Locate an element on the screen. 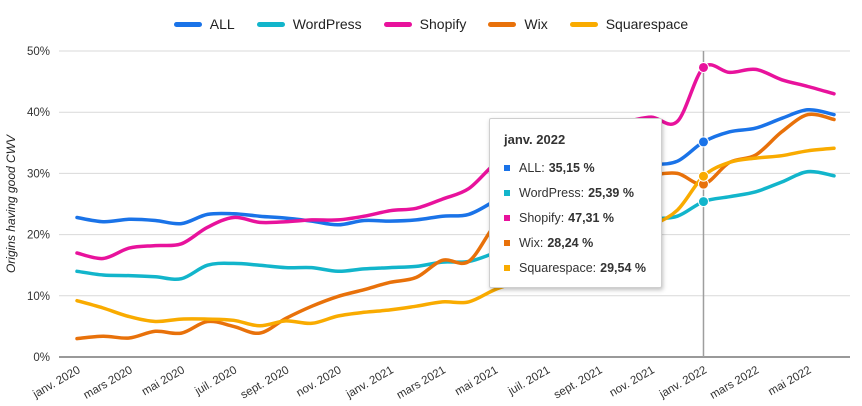 The height and width of the screenshot is (406, 862). tooltip-row: Shopify: 47,31 % is located at coordinates (559, 218).